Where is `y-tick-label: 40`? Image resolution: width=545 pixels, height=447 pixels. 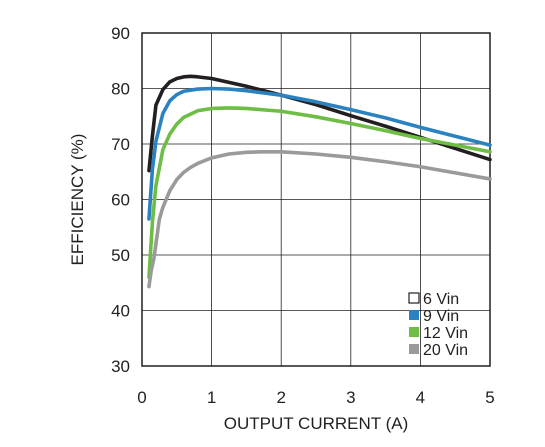 y-tick-label: 40 is located at coordinates (120, 311).